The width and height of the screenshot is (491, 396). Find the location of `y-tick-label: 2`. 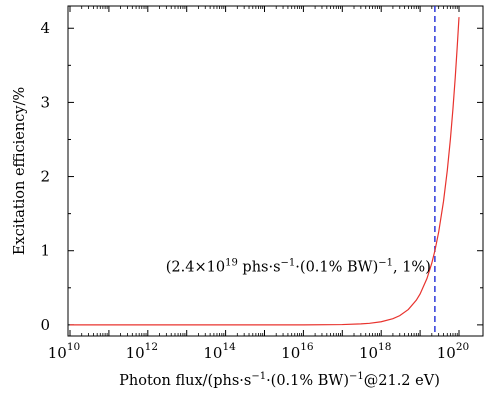

y-tick-label: 2 is located at coordinates (45, 177).